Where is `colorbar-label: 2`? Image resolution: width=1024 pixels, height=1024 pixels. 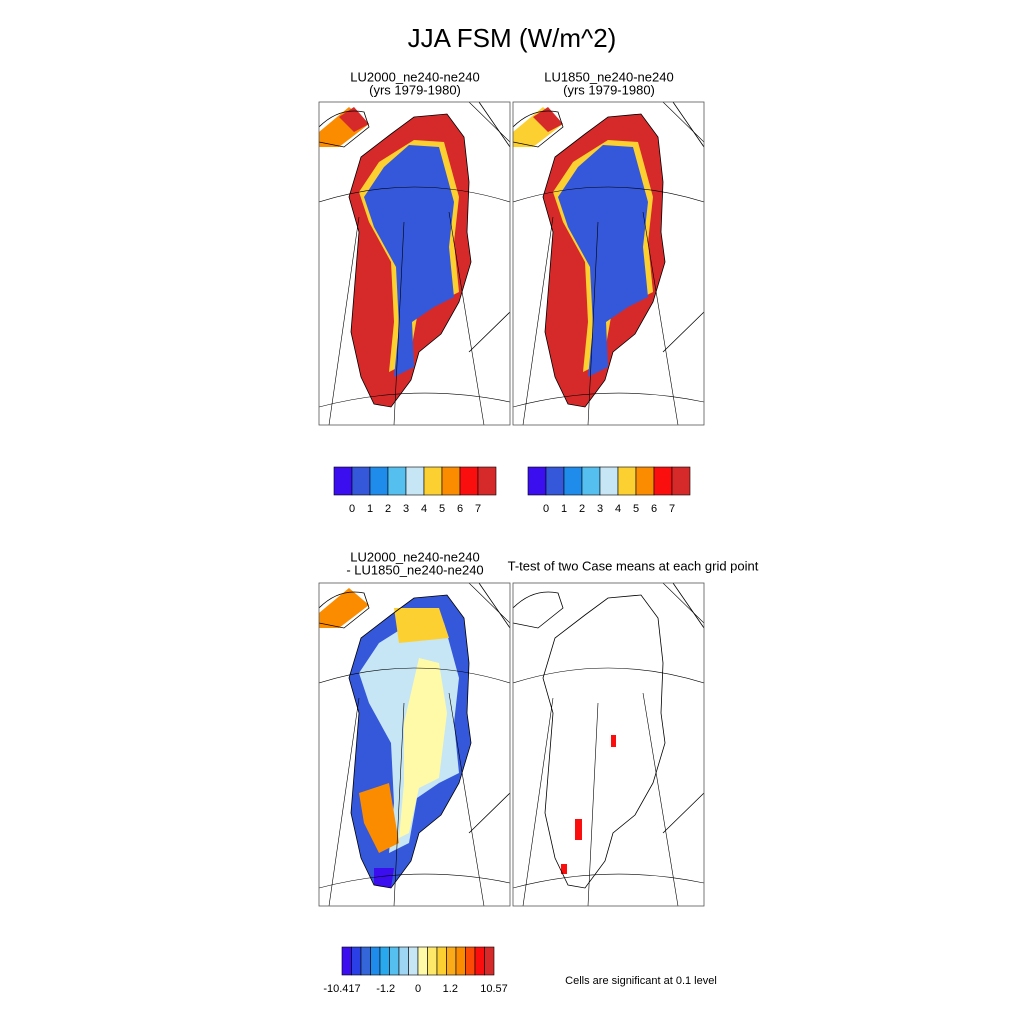
colorbar-label: 2 is located at coordinates (388, 509).